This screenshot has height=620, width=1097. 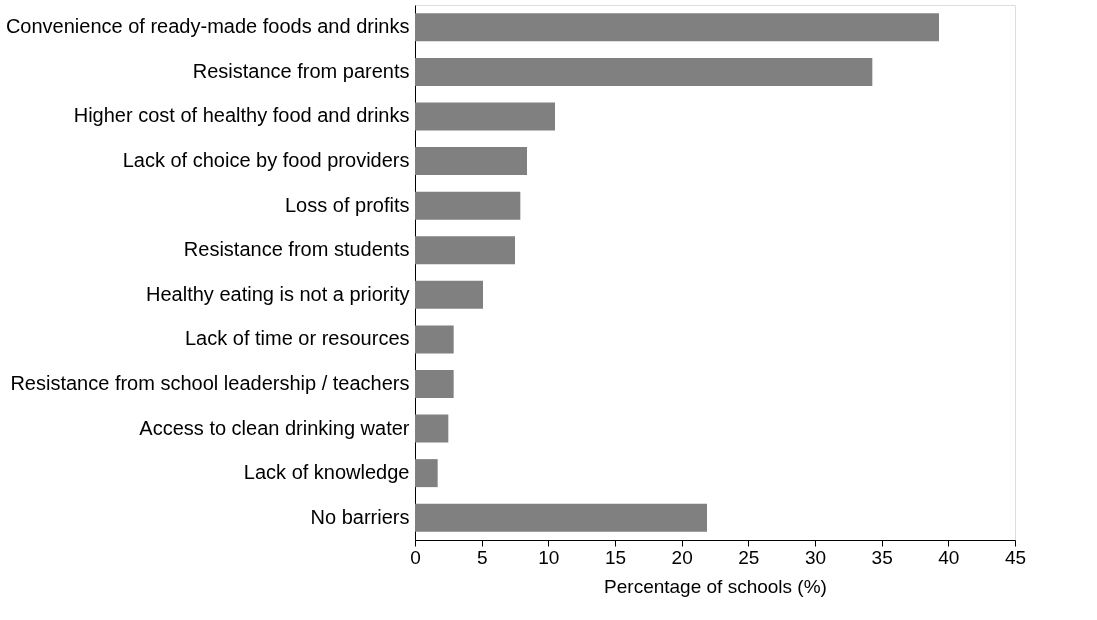 What do you see at coordinates (815, 557) in the screenshot?
I see `x-tick-label: 30` at bounding box center [815, 557].